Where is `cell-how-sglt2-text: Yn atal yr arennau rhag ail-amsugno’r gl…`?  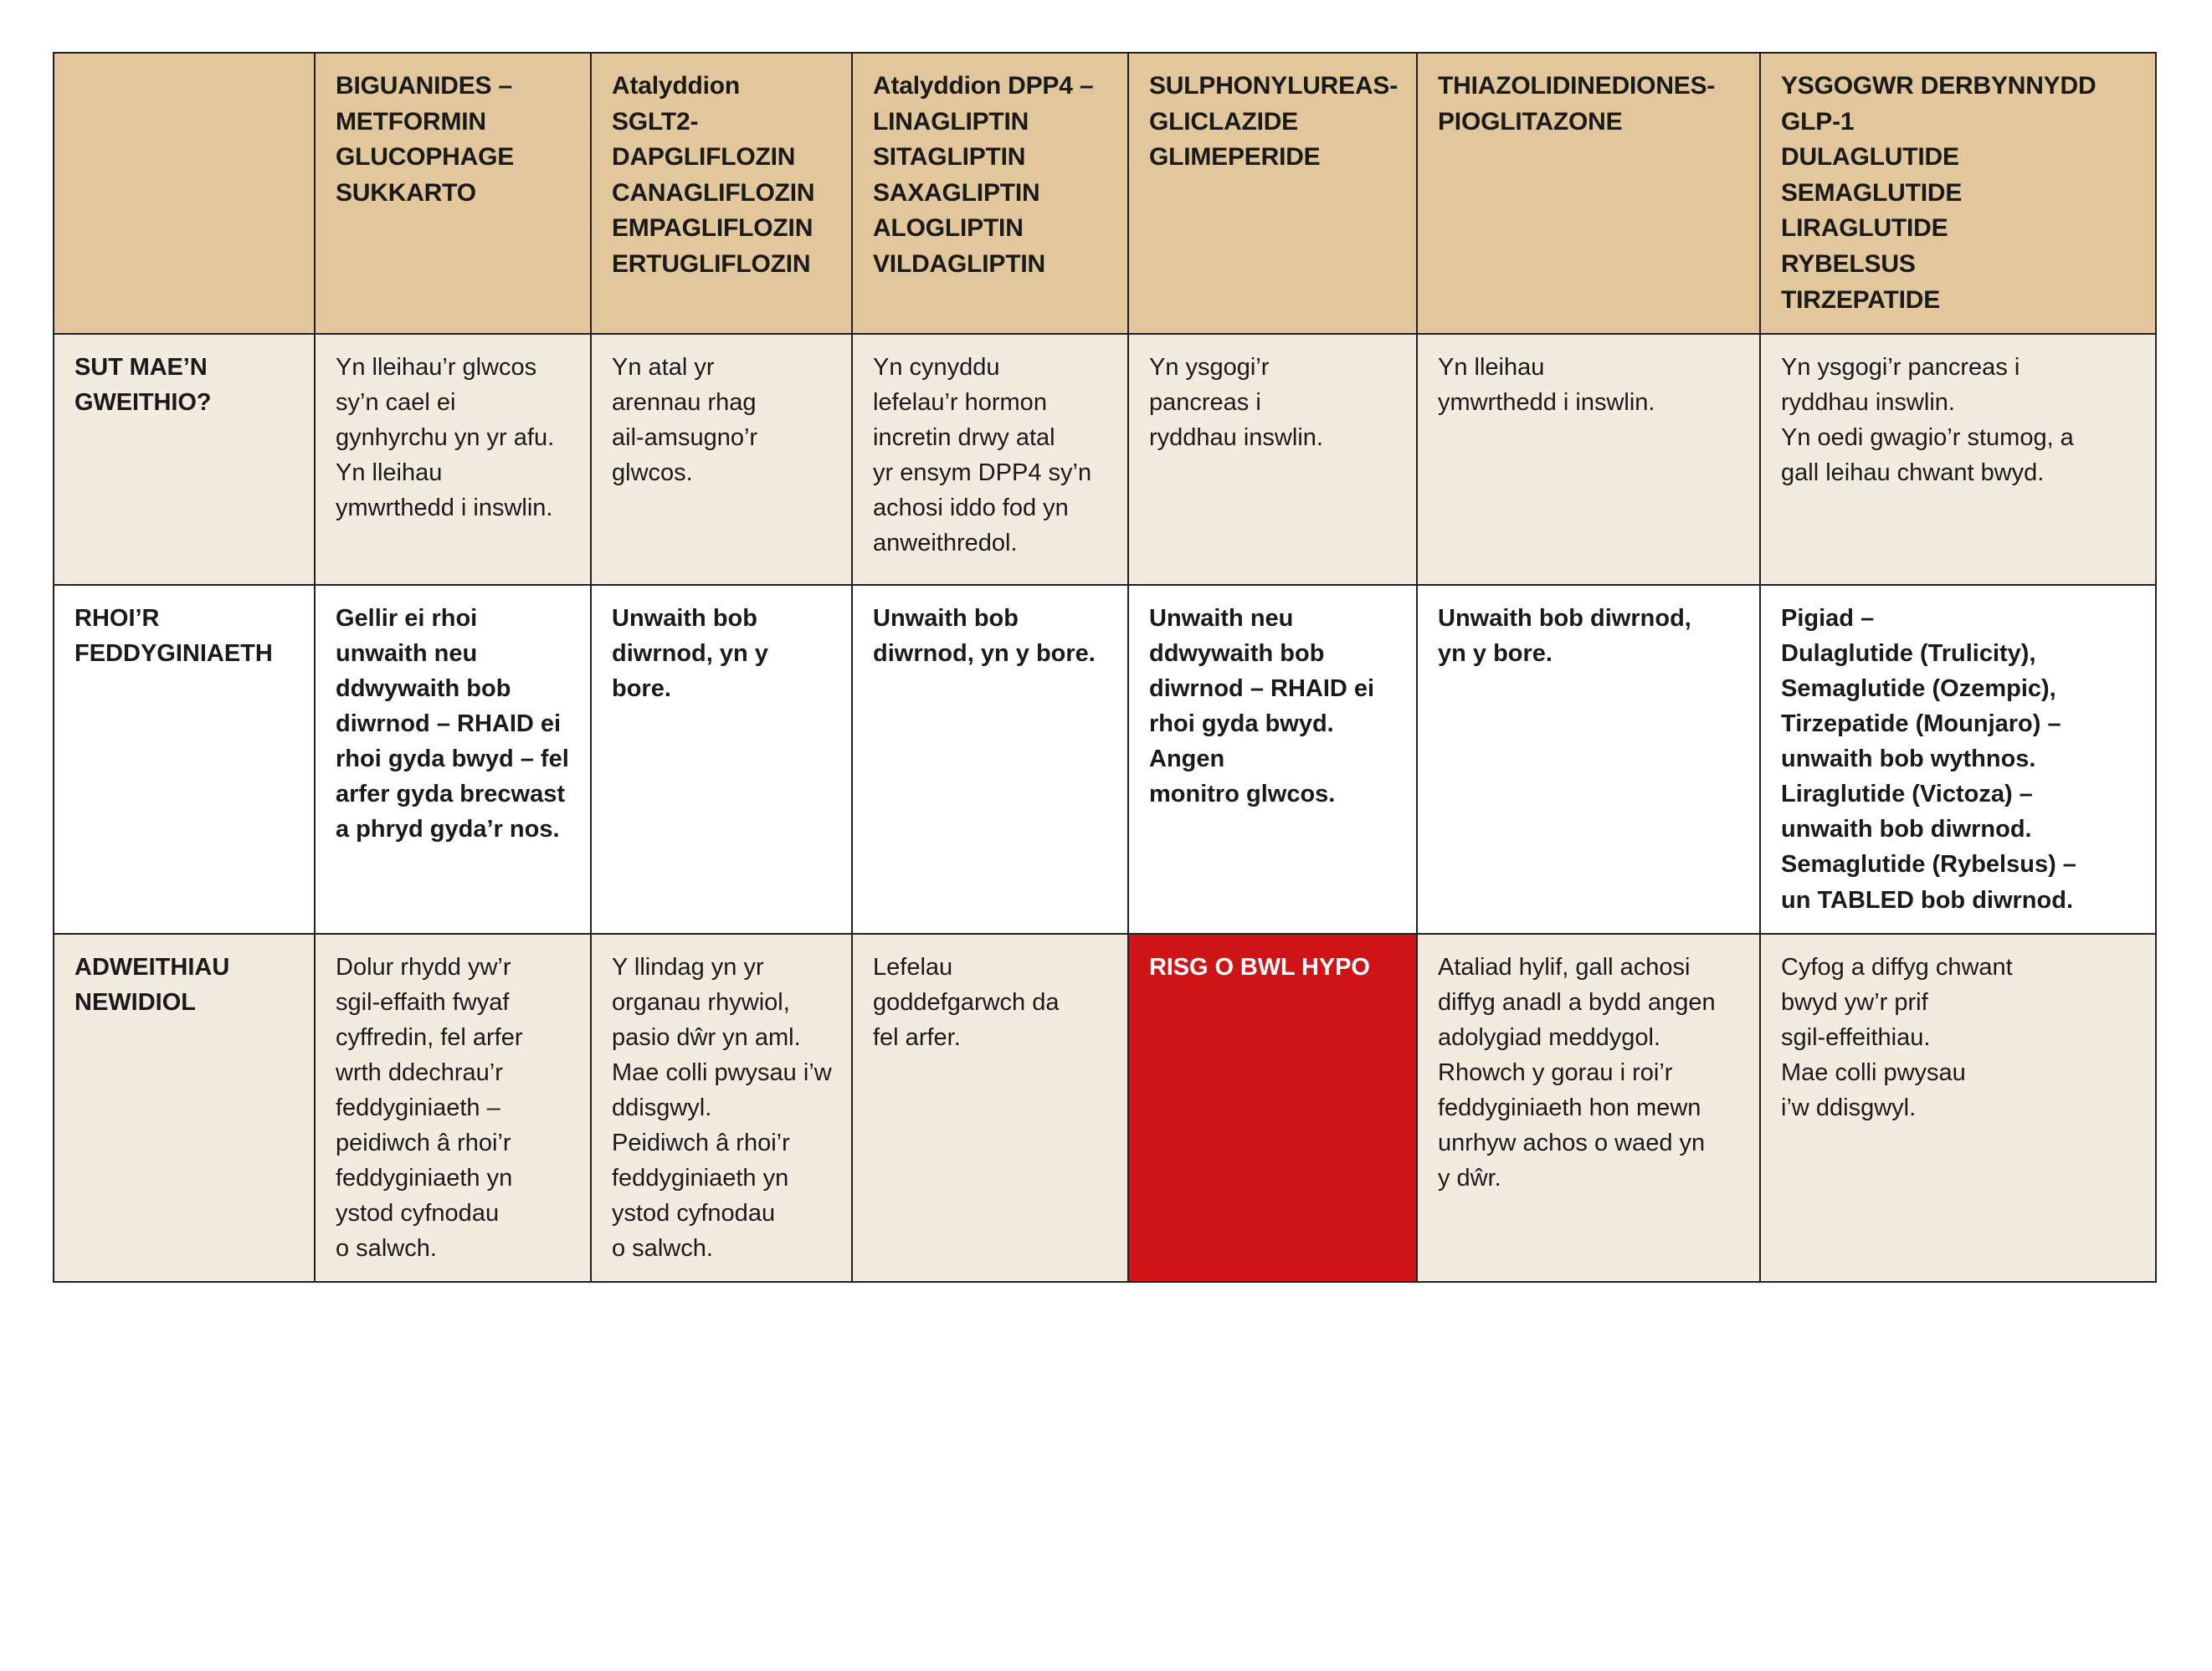 cell-how-sglt2-text: Yn atal yr arennau rhag ail-amsugno’r gl… is located at coordinates (685, 420).